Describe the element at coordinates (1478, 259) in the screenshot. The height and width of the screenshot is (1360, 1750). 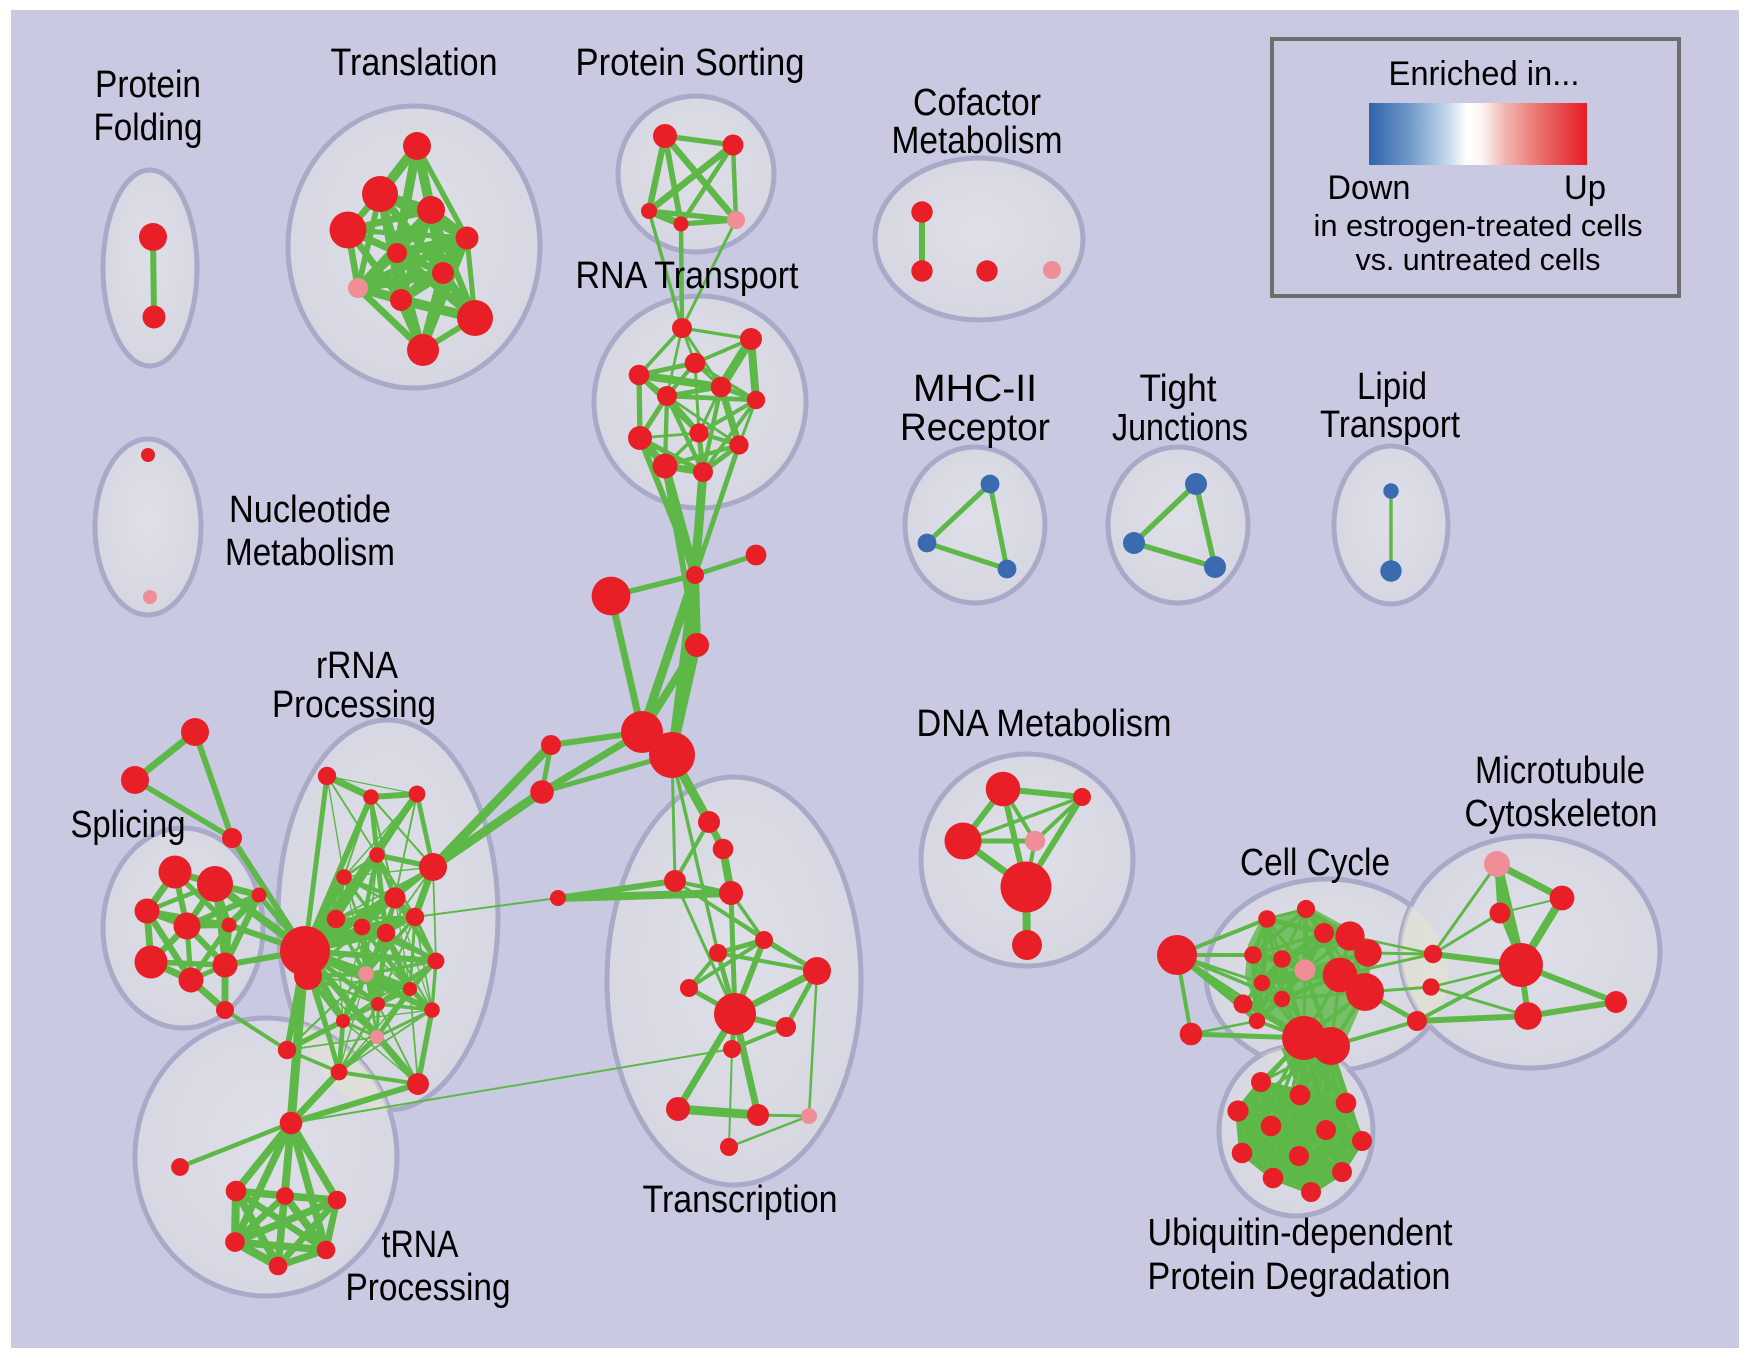
I see `svg-text: vs. untreated cells` at that location.